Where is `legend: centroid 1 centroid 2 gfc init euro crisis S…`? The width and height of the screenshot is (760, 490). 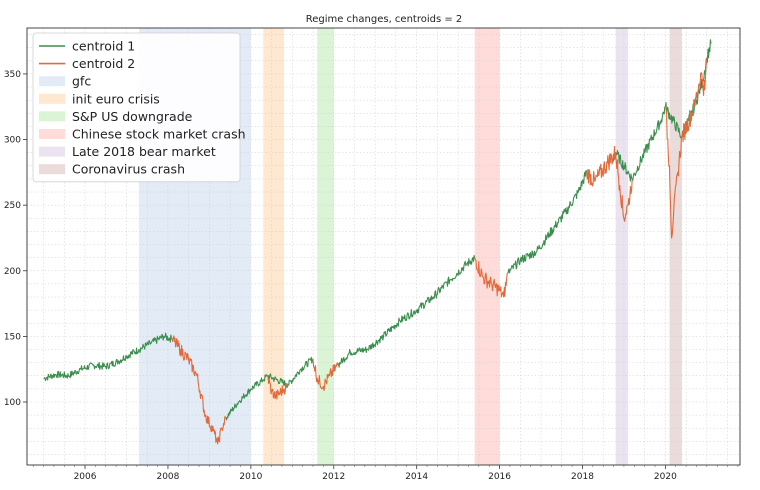 legend: centroid 1 centroid 2 gfc init euro crisis S… is located at coordinates (139, 107).